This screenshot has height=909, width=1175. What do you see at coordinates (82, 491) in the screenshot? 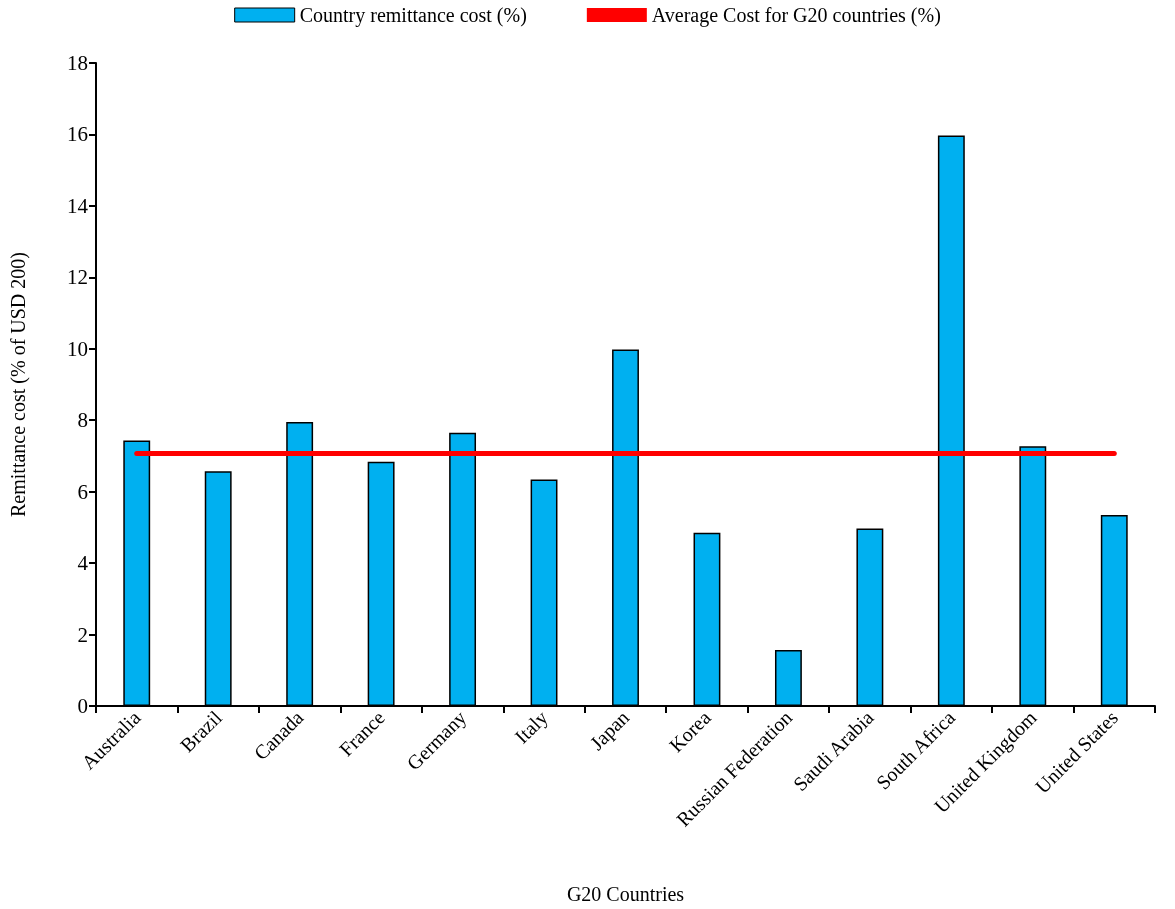
I see `y-tick-label: 6` at bounding box center [82, 491].